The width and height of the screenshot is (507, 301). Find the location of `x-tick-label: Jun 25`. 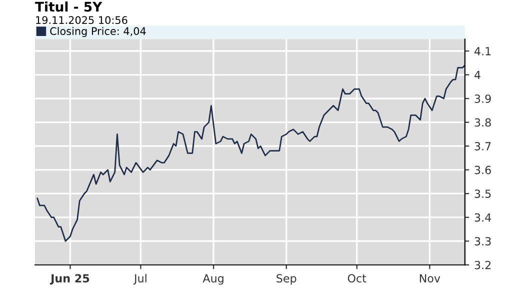

x-tick-label: Jun 25 is located at coordinates (70, 279).